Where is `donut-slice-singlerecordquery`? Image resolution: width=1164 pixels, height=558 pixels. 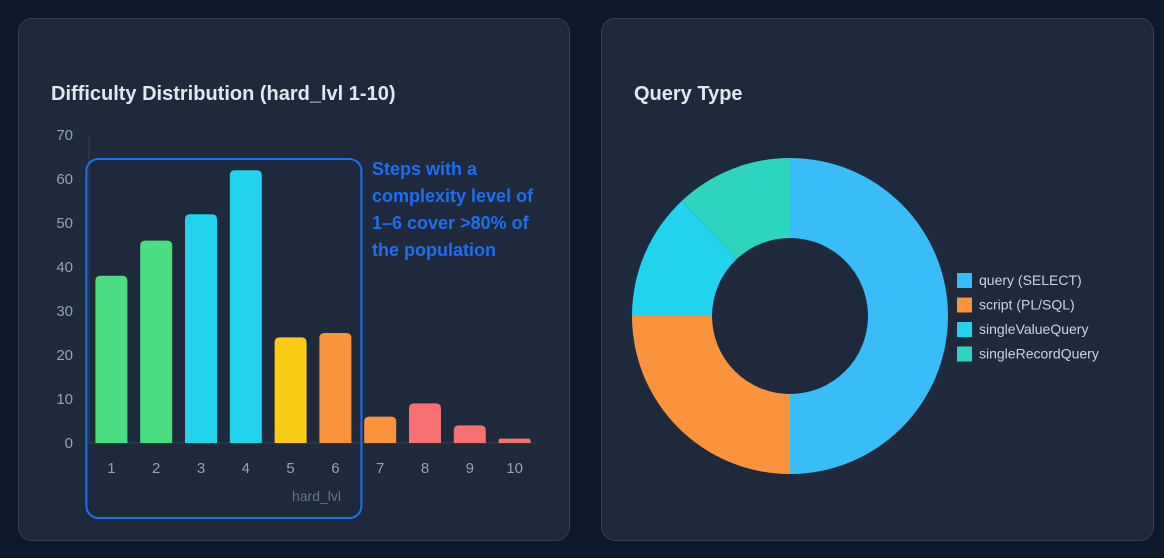 donut-slice-singlerecordquery is located at coordinates (735, 209).